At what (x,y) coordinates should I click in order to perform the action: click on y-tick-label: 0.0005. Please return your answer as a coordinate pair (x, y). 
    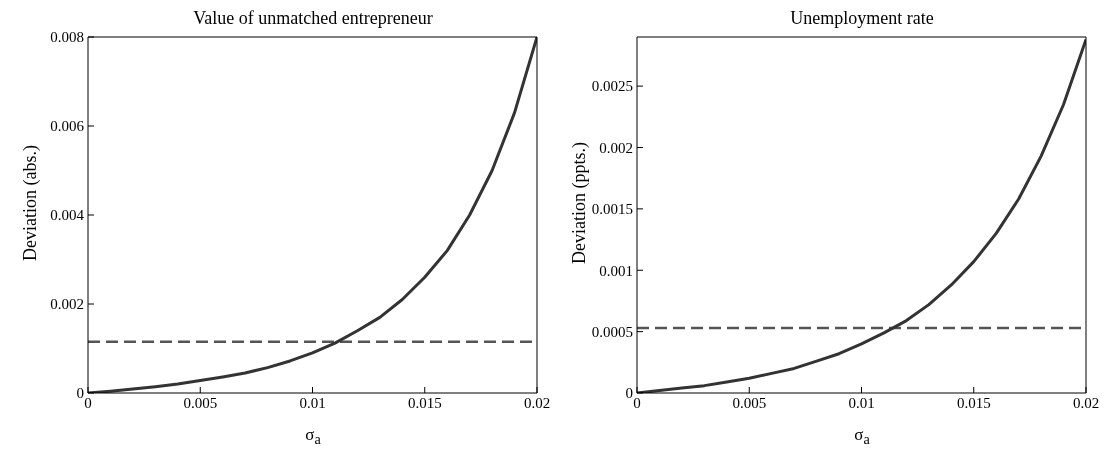
    Looking at the image, I should click on (612, 331).